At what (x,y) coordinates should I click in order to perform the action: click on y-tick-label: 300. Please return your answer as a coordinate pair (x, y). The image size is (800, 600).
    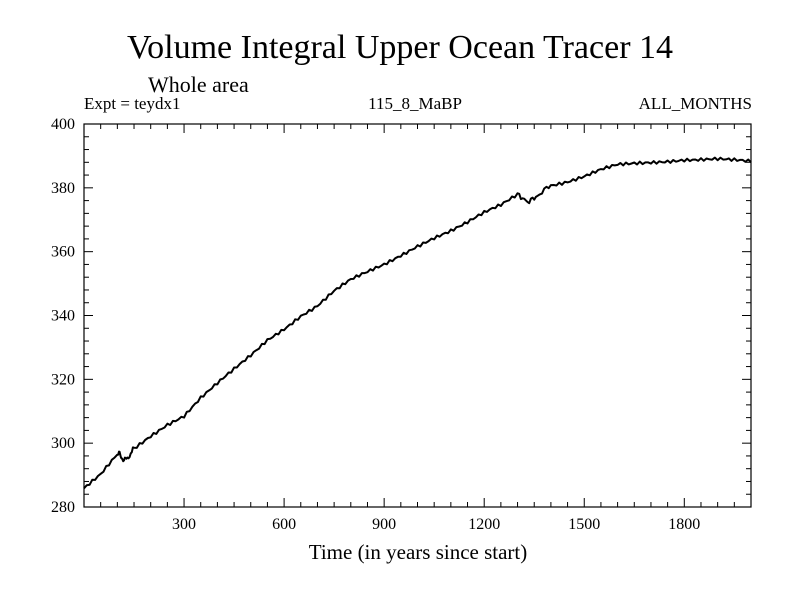
    Looking at the image, I should click on (63, 443).